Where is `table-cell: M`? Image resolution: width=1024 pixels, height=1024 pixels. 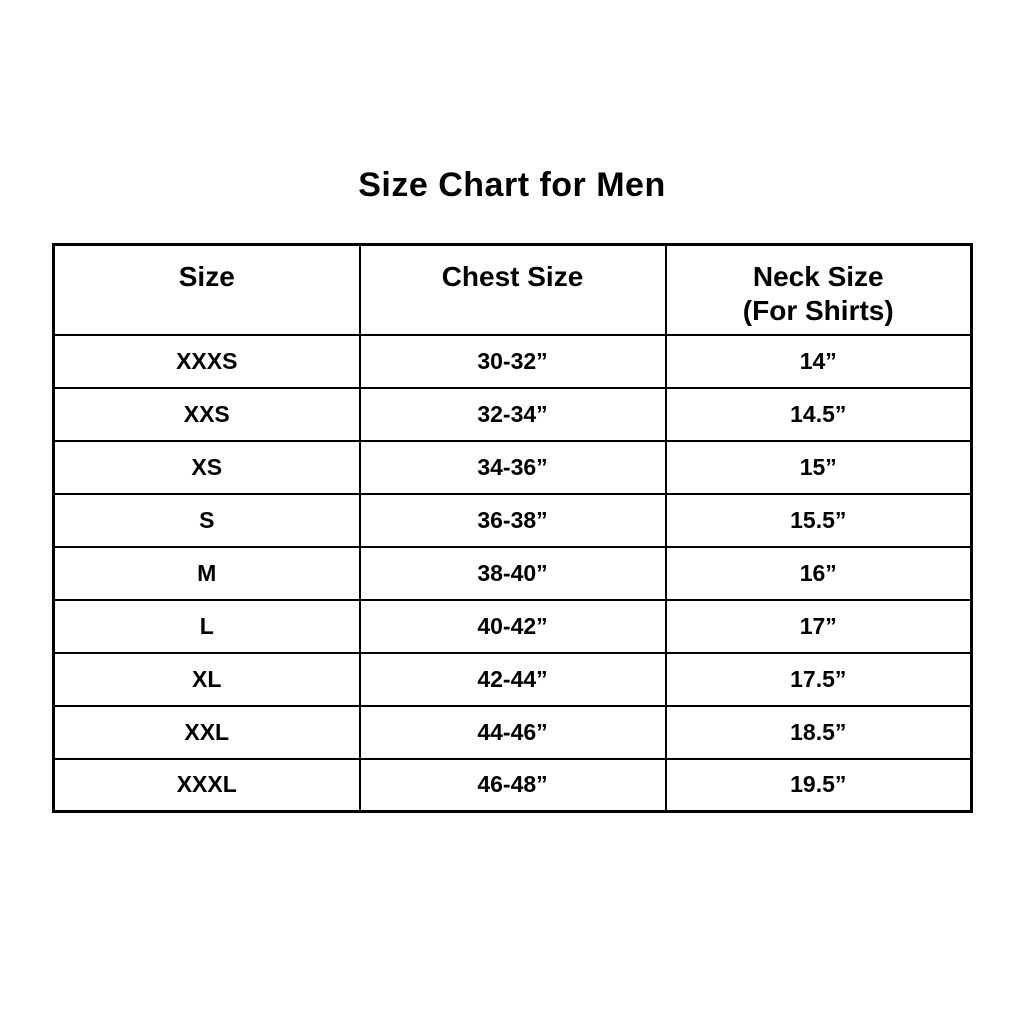
table-cell: M is located at coordinates (206, 573).